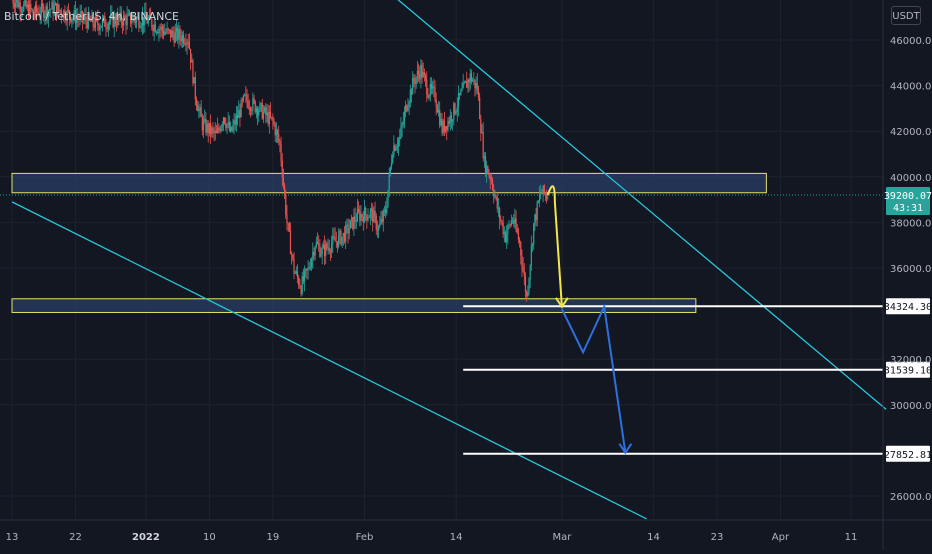  I want to click on x-tick-label: Mar, so click(562, 537).